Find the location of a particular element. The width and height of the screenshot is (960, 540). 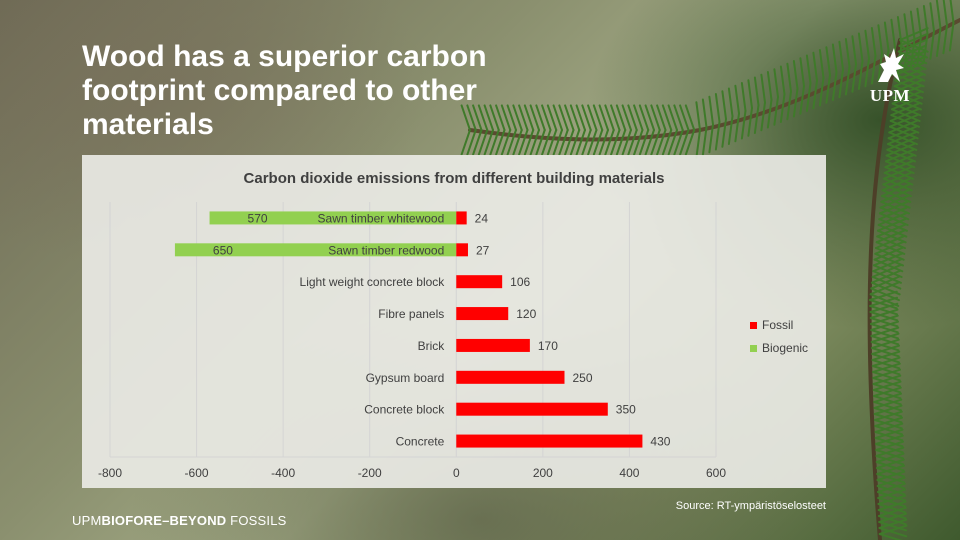

logo-text: UPM is located at coordinates (890, 95).